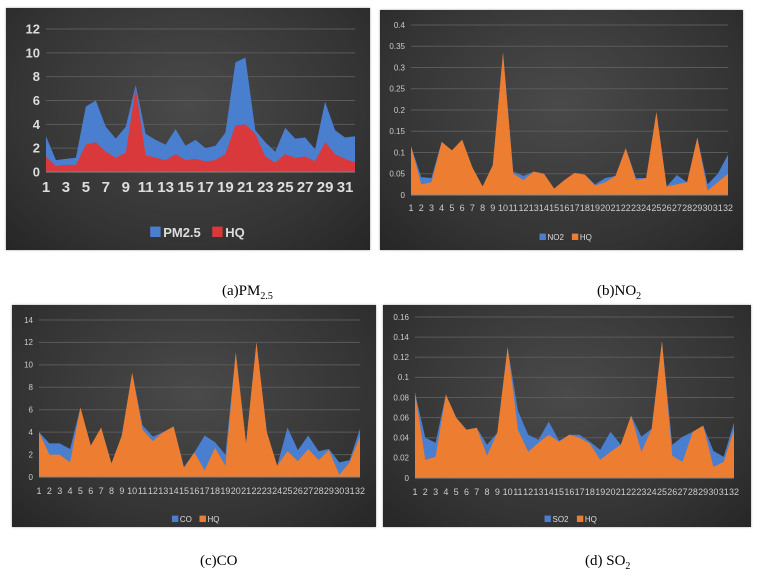  Describe the element at coordinates (247, 292) in the screenshot. I see `caption-pm25: (a)PM2.5` at that location.